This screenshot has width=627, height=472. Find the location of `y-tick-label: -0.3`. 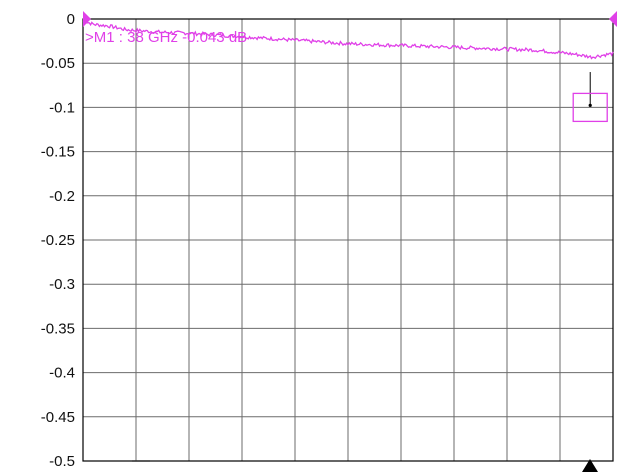

y-tick-label: -0.3 is located at coordinates (62, 284).